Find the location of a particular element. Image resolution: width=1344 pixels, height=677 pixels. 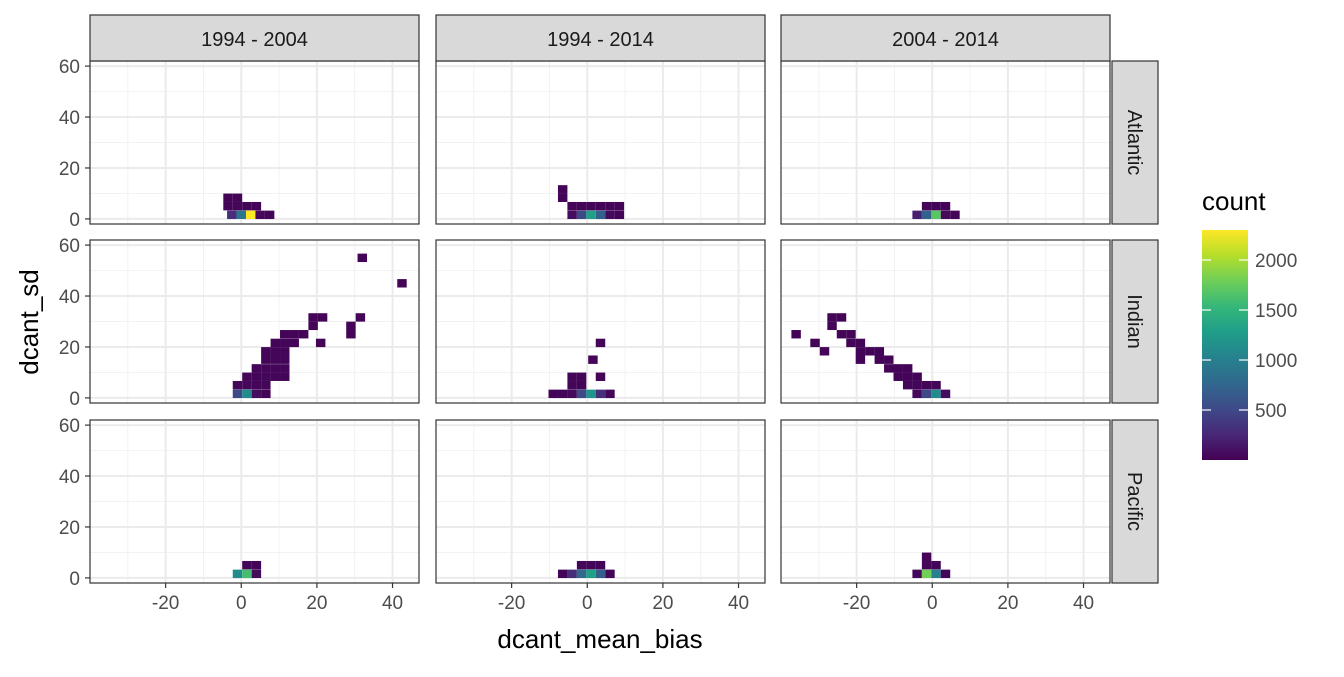

strip-label: 2004 - 2014 is located at coordinates (945, 40).